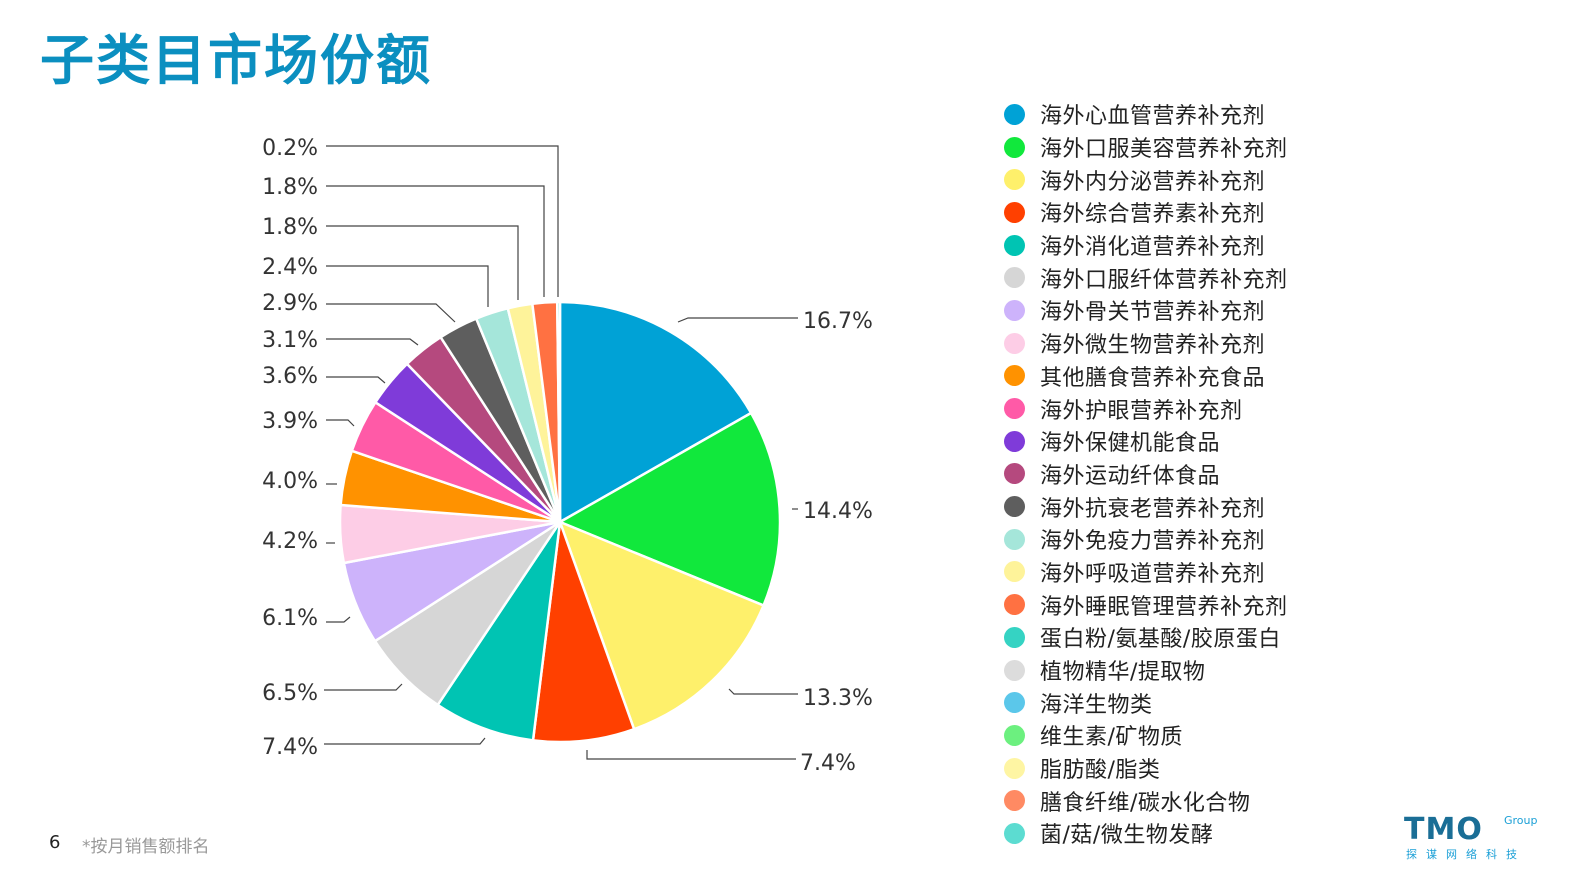 This screenshot has height=893, width=1587. What do you see at coordinates (1123, 673) in the screenshot?
I see `legend-label: 植物精华/提取物` at bounding box center [1123, 673].